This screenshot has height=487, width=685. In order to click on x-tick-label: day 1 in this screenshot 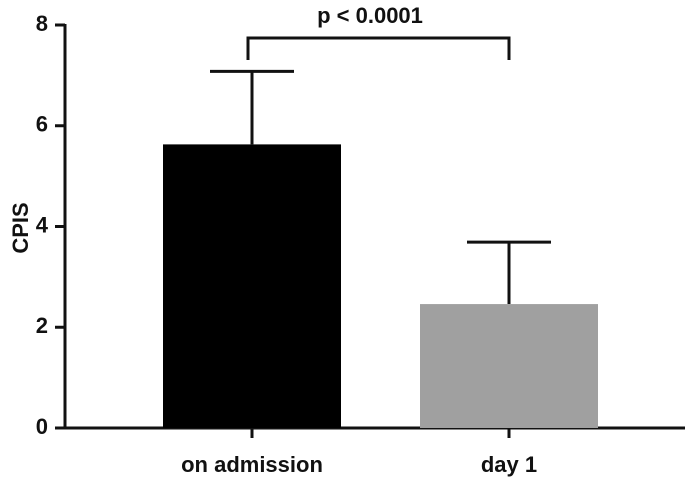, I will do `click(509, 464)`.